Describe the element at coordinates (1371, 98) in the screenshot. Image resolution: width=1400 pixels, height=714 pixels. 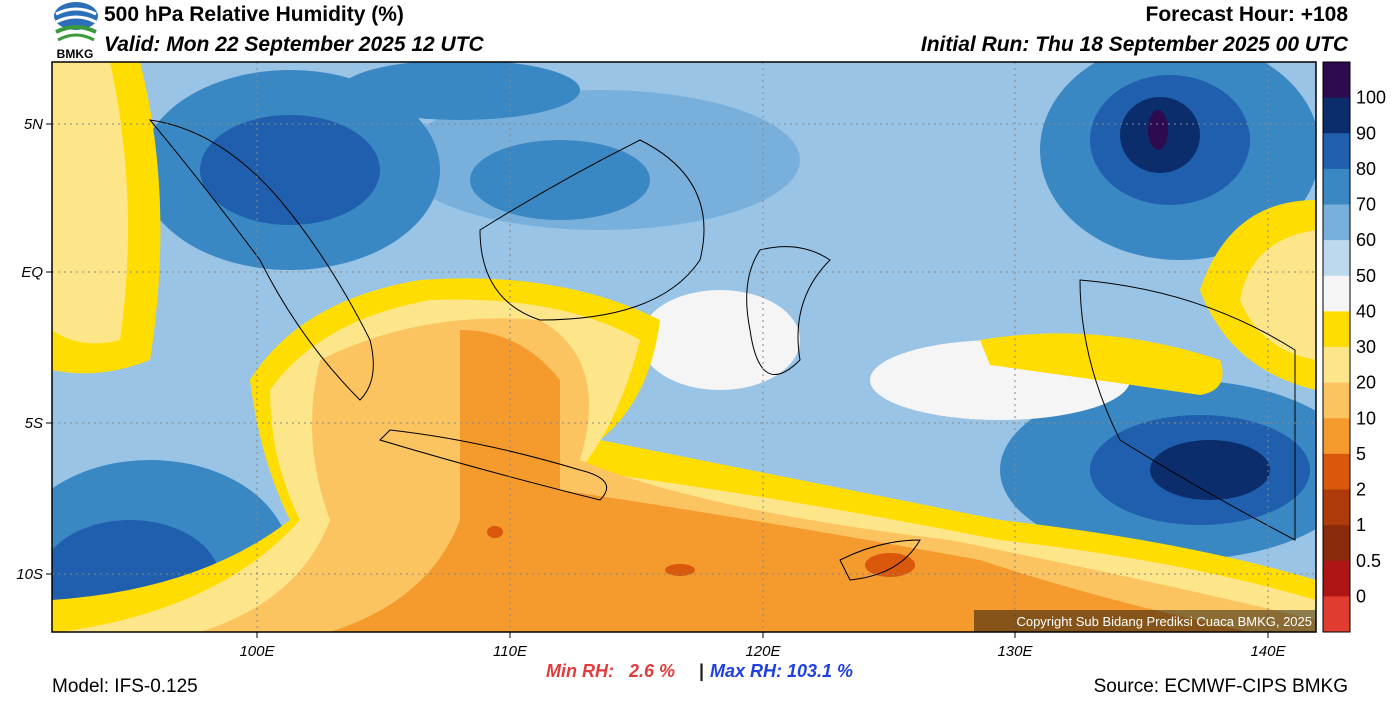
I see `colorbar-label: 100` at that location.